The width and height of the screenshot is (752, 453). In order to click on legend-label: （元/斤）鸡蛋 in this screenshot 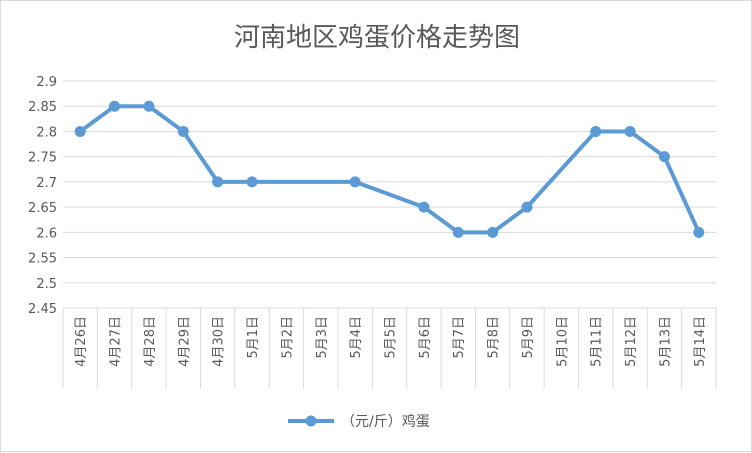, I will do `click(385, 421)`.